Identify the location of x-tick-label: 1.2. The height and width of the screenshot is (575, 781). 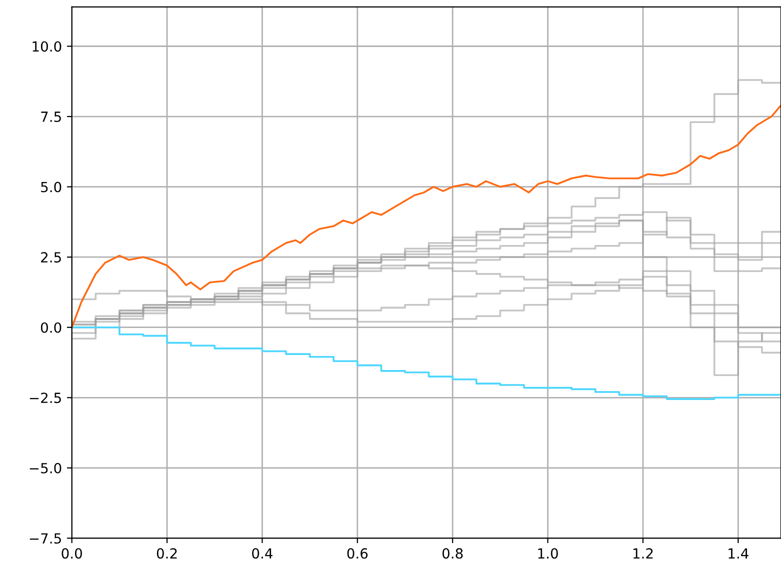
(643, 553).